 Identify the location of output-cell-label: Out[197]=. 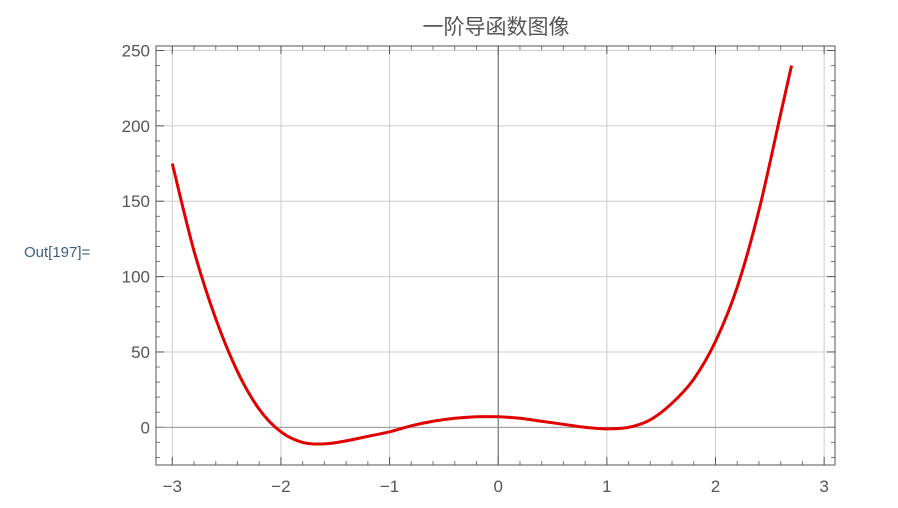
(57, 252).